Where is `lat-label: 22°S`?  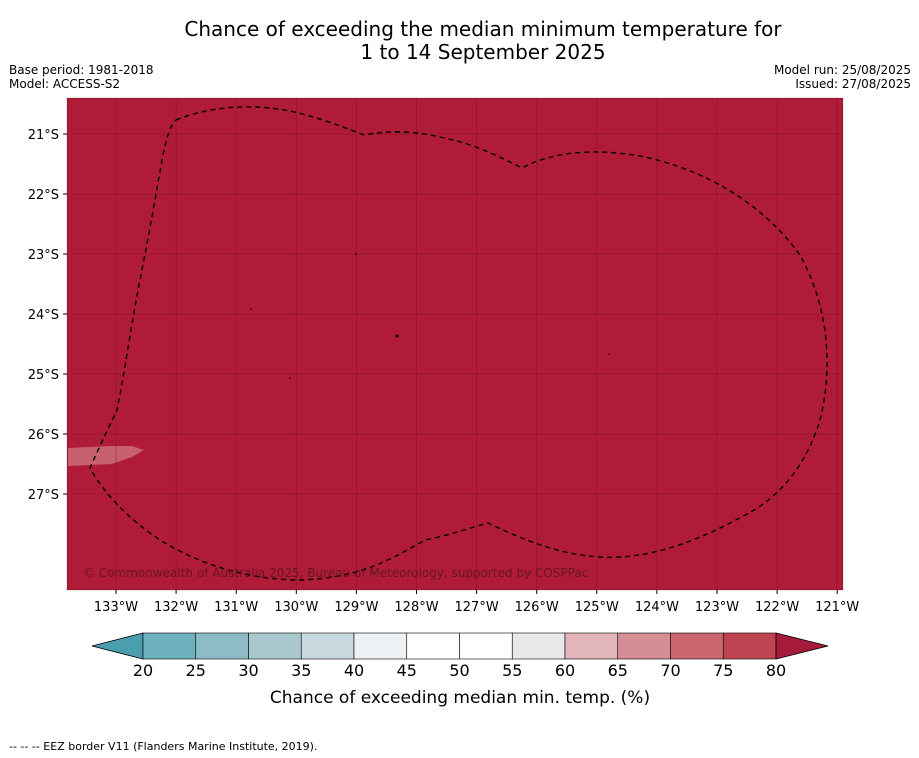 lat-label: 22°S is located at coordinates (43, 195).